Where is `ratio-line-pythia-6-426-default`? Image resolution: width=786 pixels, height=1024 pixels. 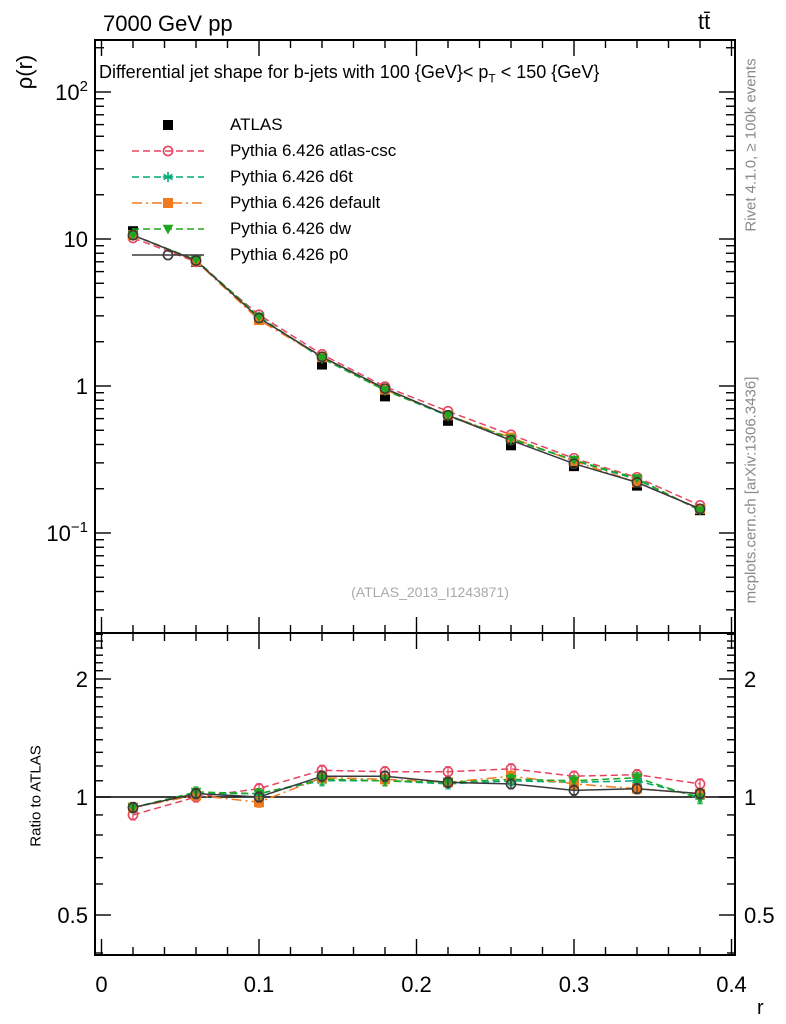 ratio-line-pythia-6-426-default is located at coordinates (416, 792).